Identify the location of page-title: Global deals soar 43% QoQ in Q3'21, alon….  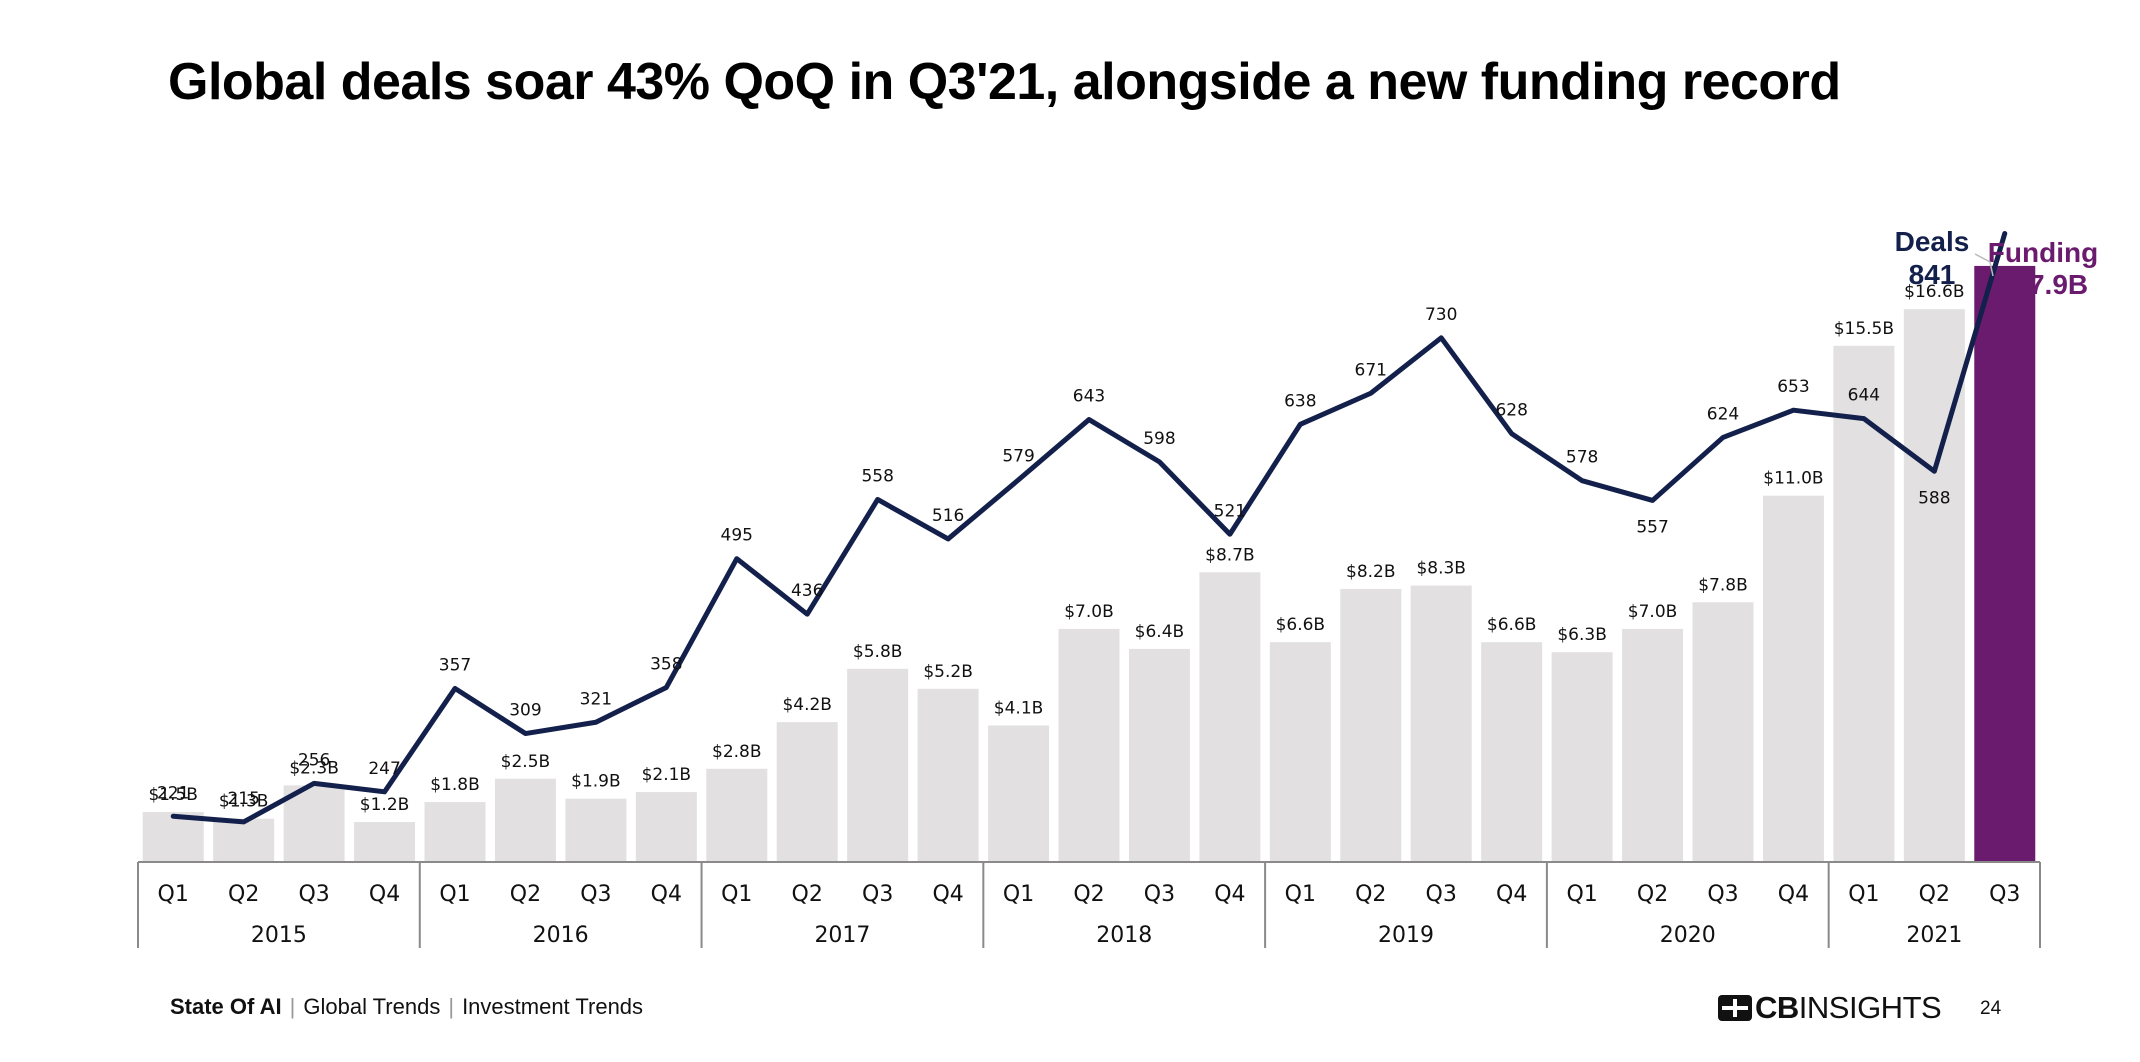
(1004, 82).